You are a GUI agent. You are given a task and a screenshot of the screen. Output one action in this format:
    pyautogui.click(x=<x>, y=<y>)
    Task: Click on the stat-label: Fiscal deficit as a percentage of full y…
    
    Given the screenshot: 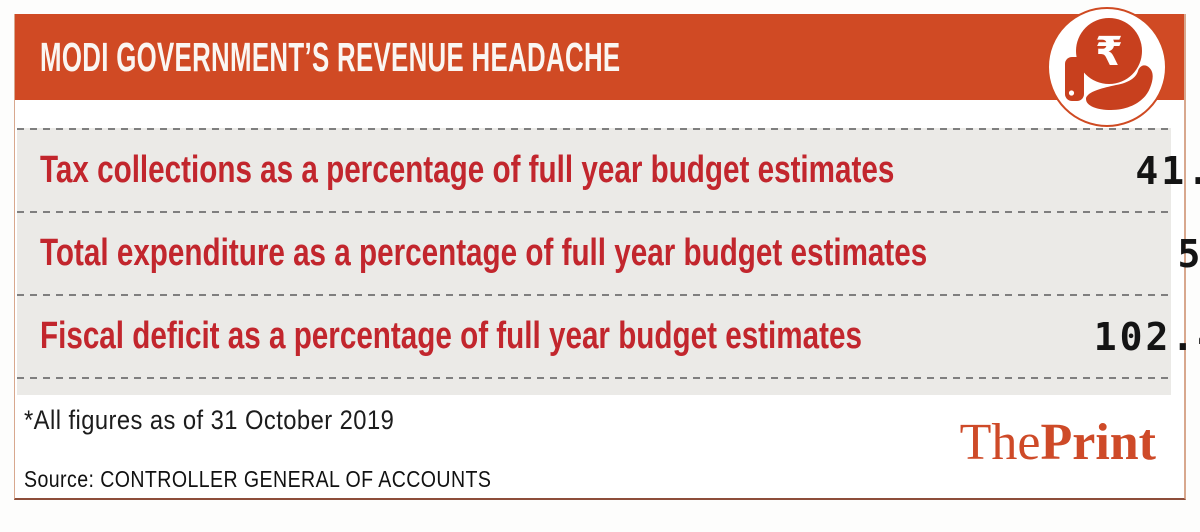 What is the action you would take?
    pyautogui.click(x=451, y=336)
    